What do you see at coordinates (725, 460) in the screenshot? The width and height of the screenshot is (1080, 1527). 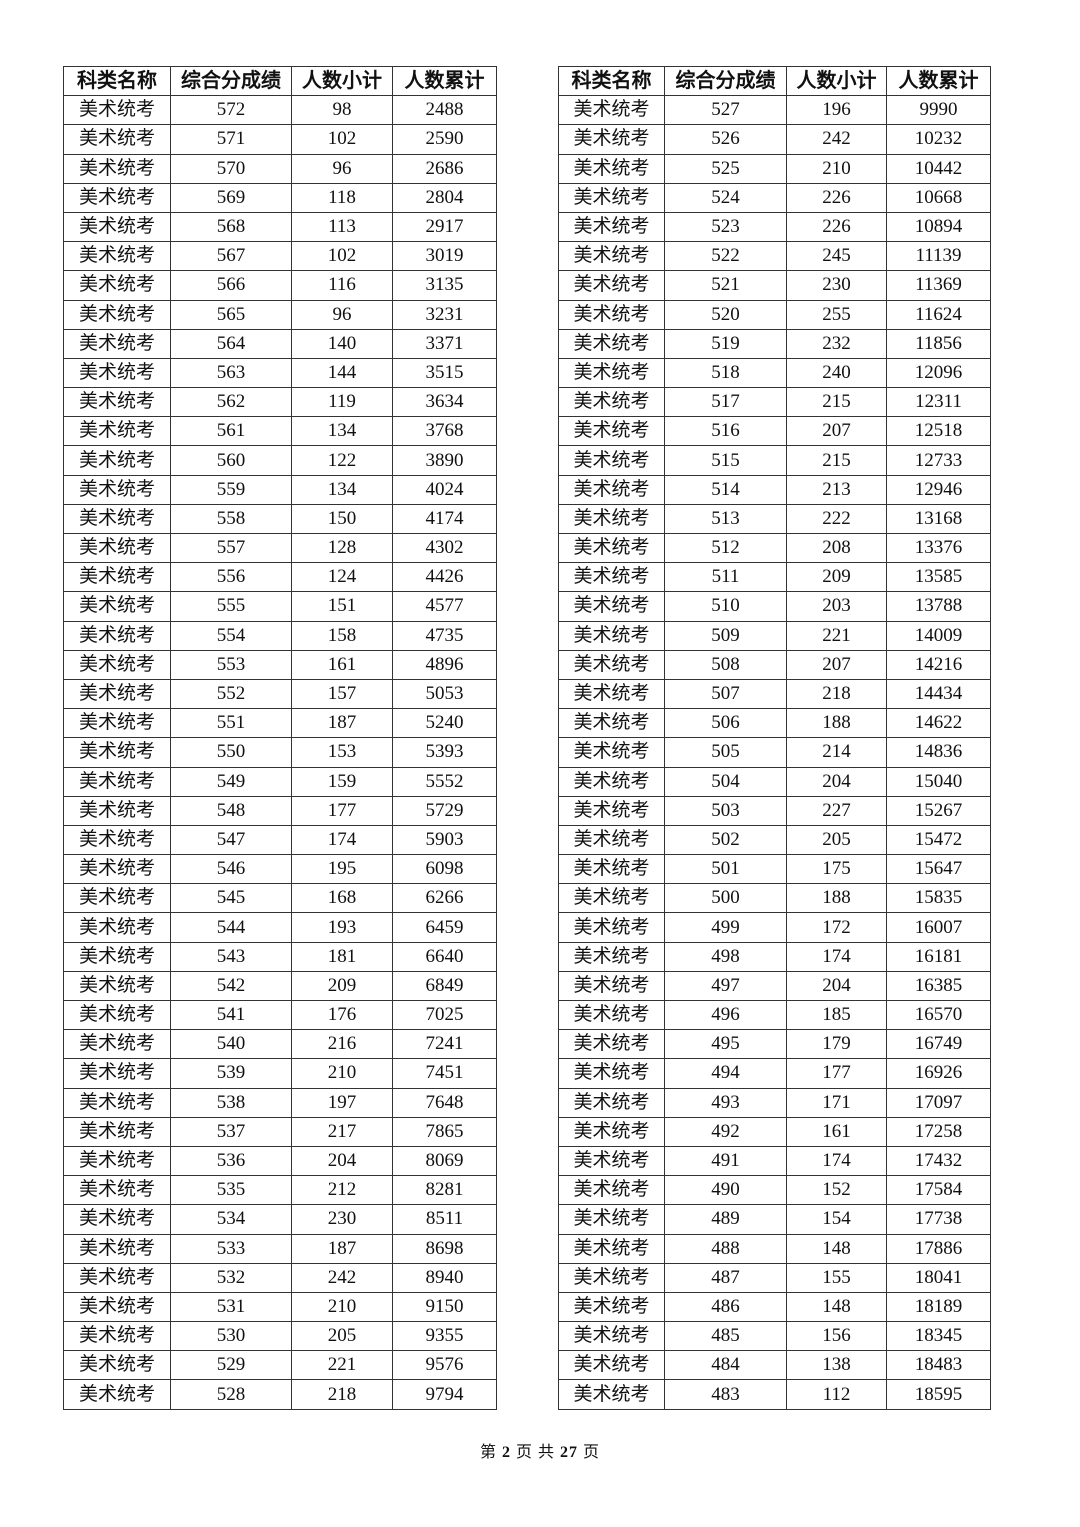 I see `cell-score: 515` at bounding box center [725, 460].